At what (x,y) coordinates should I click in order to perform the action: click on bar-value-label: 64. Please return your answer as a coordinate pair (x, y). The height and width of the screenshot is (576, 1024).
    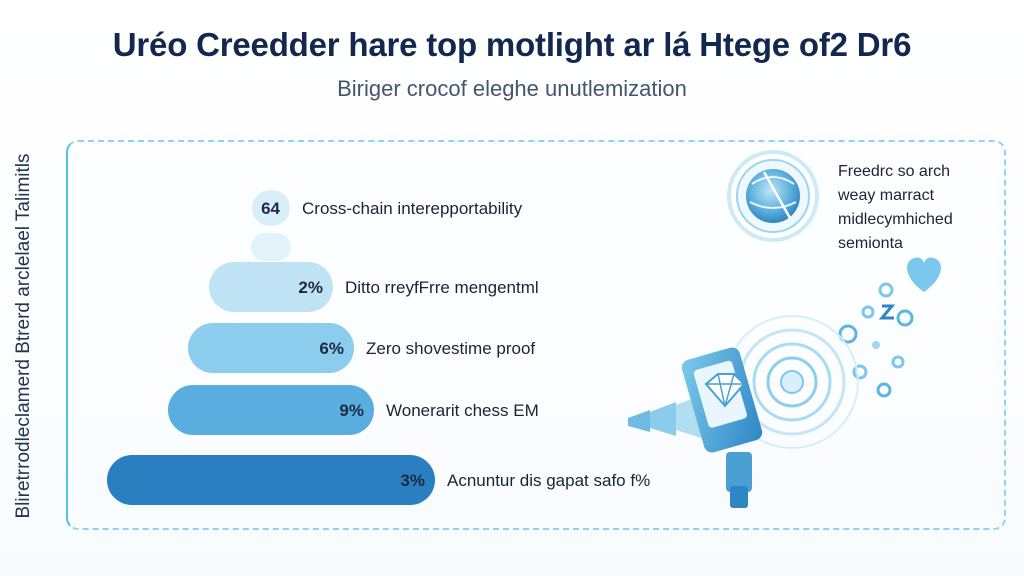
    Looking at the image, I should click on (270, 208).